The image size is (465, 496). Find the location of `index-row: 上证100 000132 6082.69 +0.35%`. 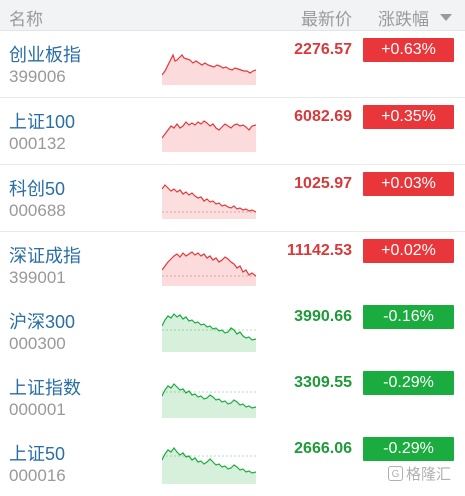

index-row: 上证100 000132 6082.69 +0.35% is located at coordinates (232, 131).